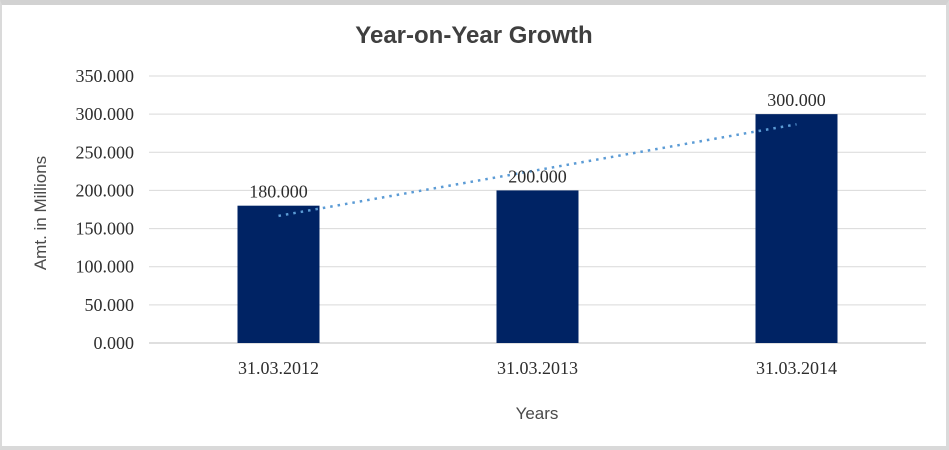  Describe the element at coordinates (40, 213) in the screenshot. I see `y-axis-title: Amt. in Millions` at that location.